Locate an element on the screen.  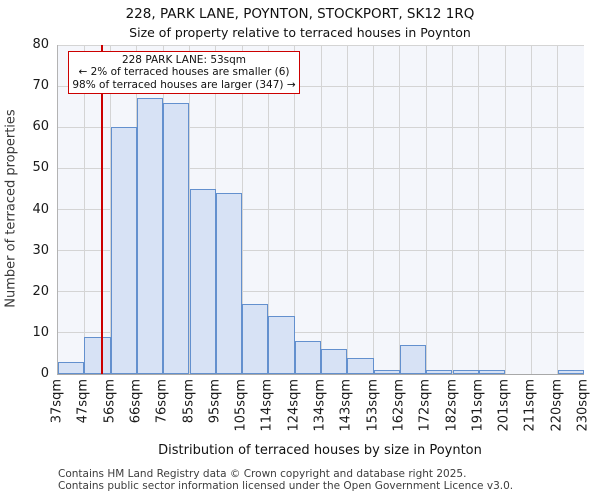
x-tick-label: 95sqm is located at coordinates (214, 403).